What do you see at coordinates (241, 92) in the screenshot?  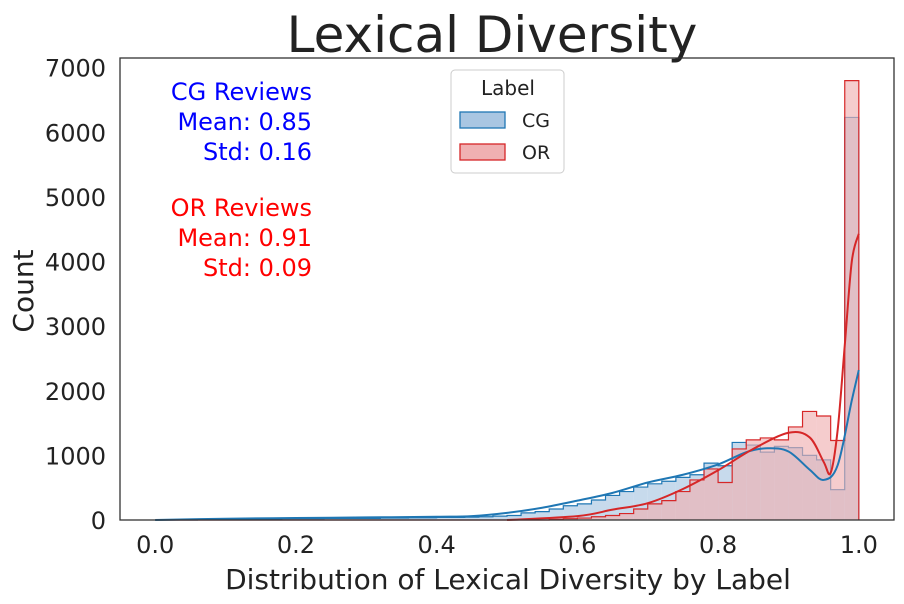 I see `cg-stats-title: CG Reviews` at bounding box center [241, 92].